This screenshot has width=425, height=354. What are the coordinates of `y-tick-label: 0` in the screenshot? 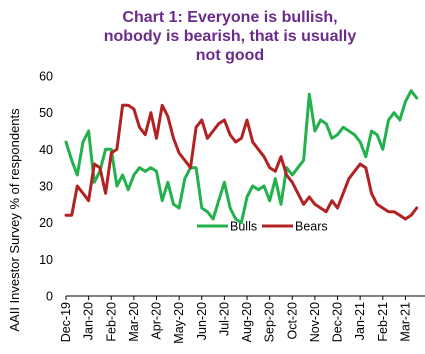 It's located at (49, 297).